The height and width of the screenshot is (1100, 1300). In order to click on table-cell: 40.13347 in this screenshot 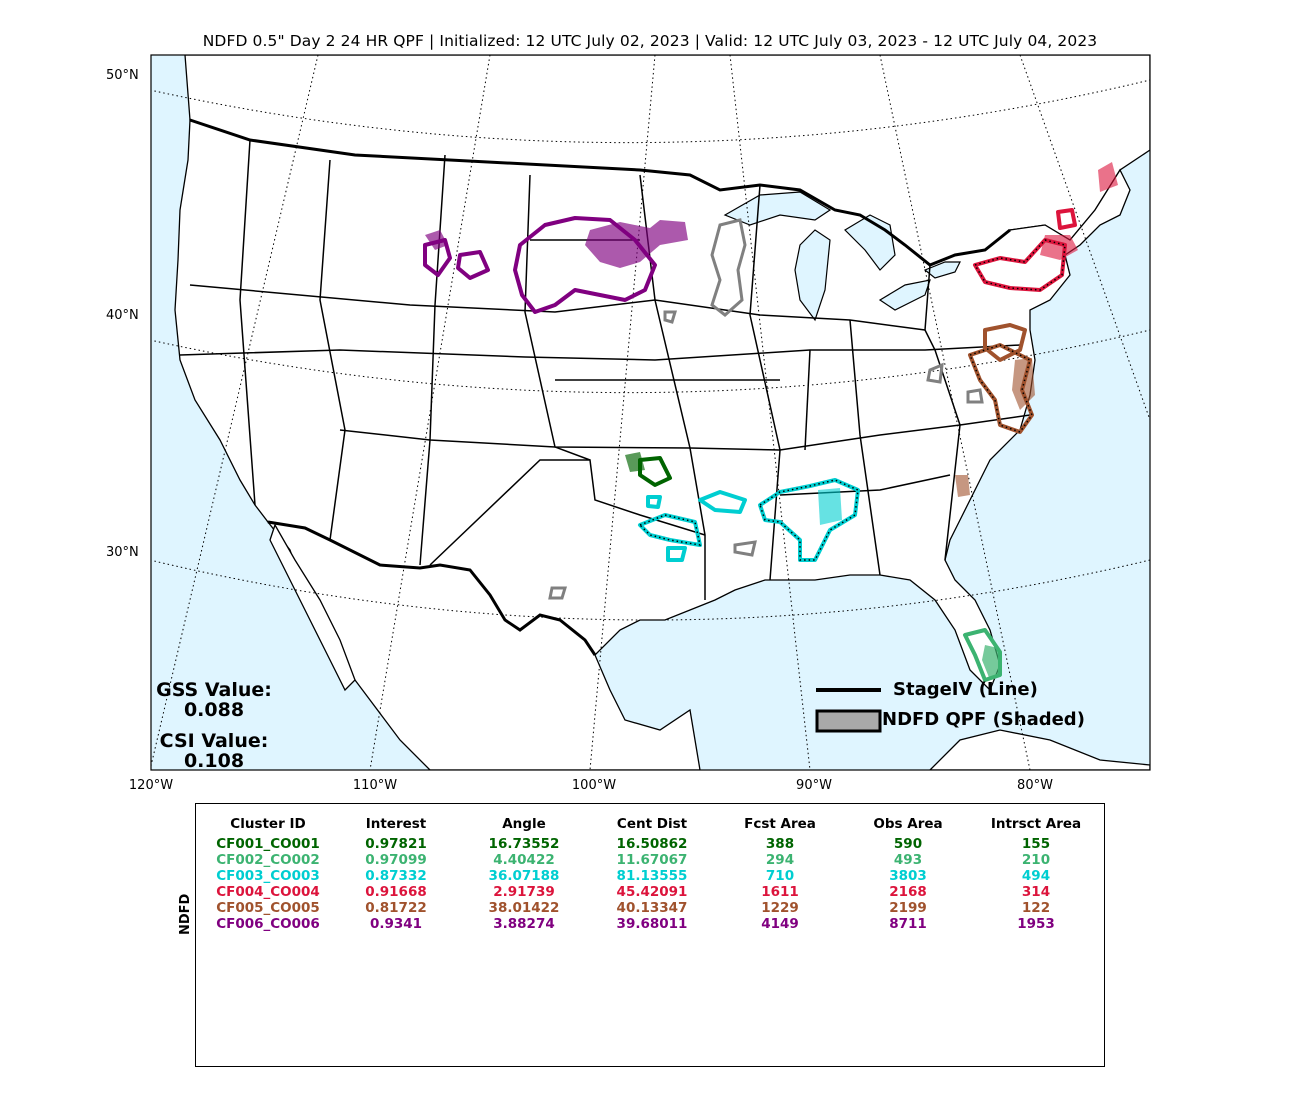, I will do `click(652, 908)`.